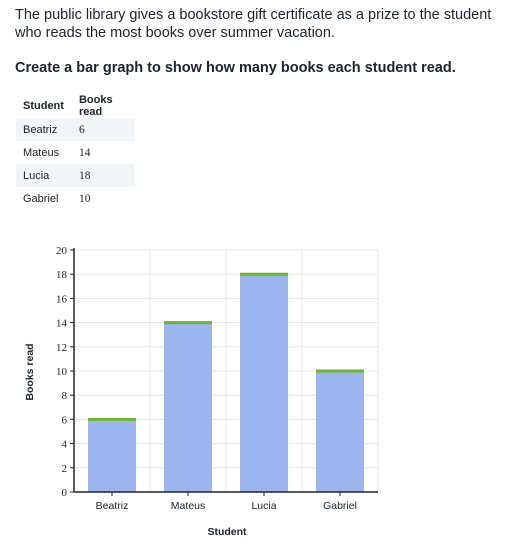 The width and height of the screenshot is (512, 549). Describe the element at coordinates (62, 324) in the screenshot. I see `y-tick-label: 14` at that location.